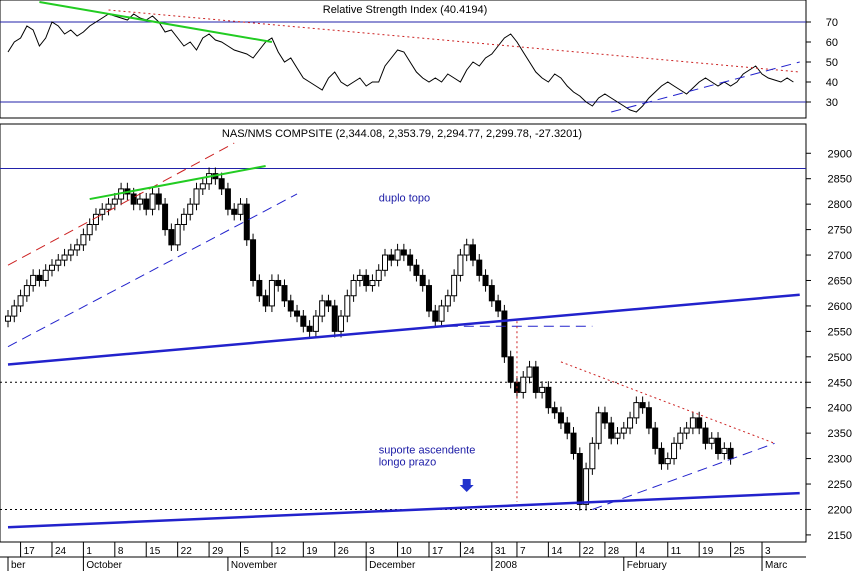  What do you see at coordinates (840, 256) in the screenshot?
I see `price-tick-label-2700: 2700` at bounding box center [840, 256].